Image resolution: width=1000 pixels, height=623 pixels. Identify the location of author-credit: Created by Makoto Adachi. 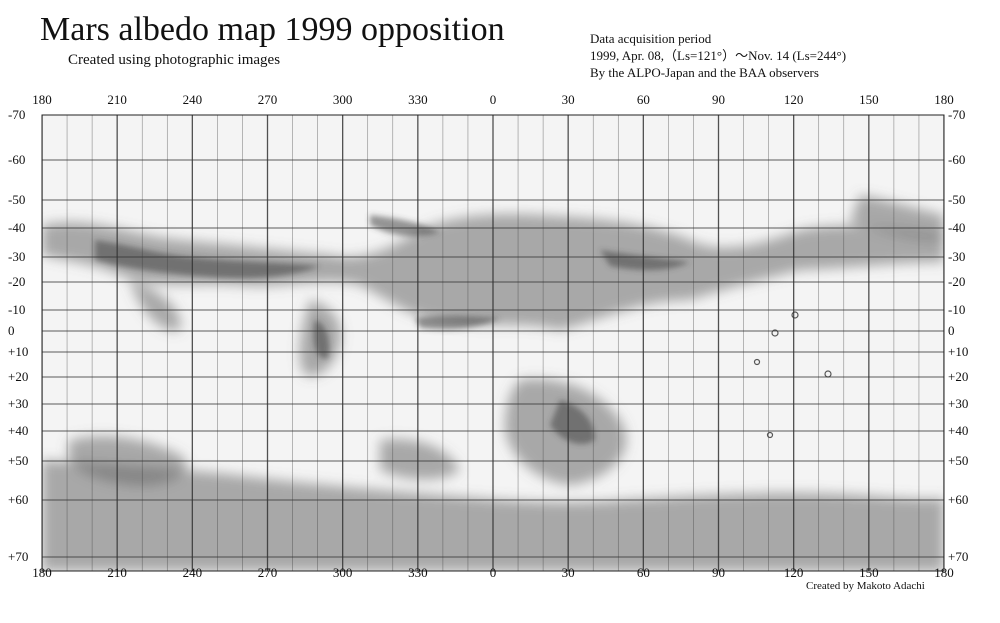
(865, 586).